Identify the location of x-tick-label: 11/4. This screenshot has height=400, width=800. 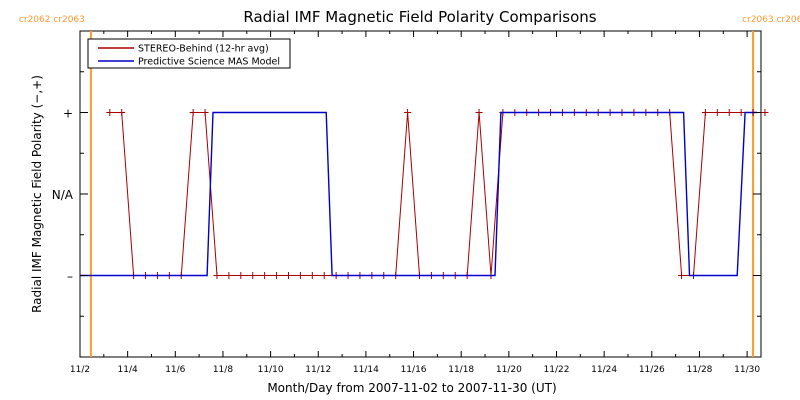
(128, 370).